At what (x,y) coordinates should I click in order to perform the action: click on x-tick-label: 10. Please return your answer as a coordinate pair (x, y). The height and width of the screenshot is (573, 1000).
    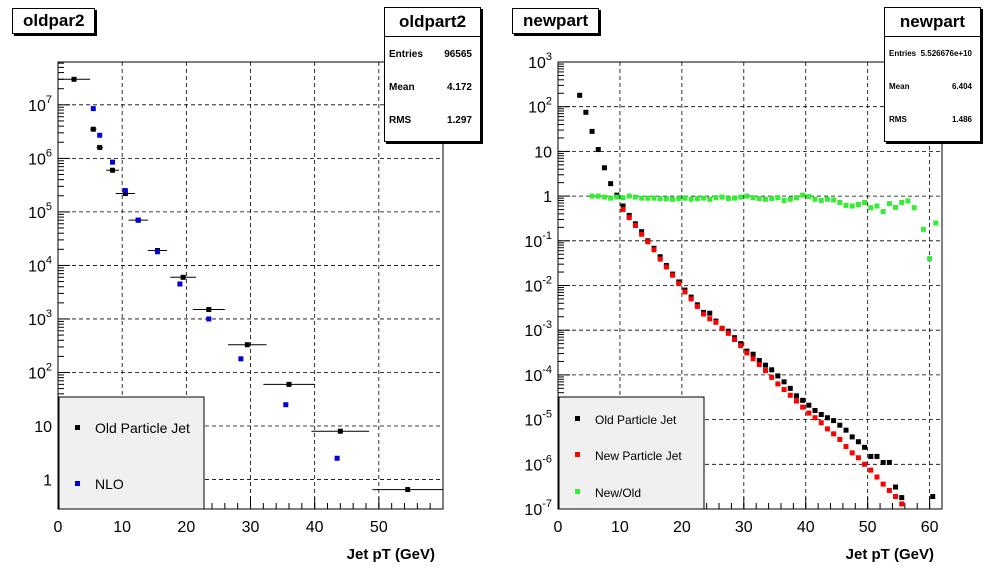
    Looking at the image, I should click on (620, 527).